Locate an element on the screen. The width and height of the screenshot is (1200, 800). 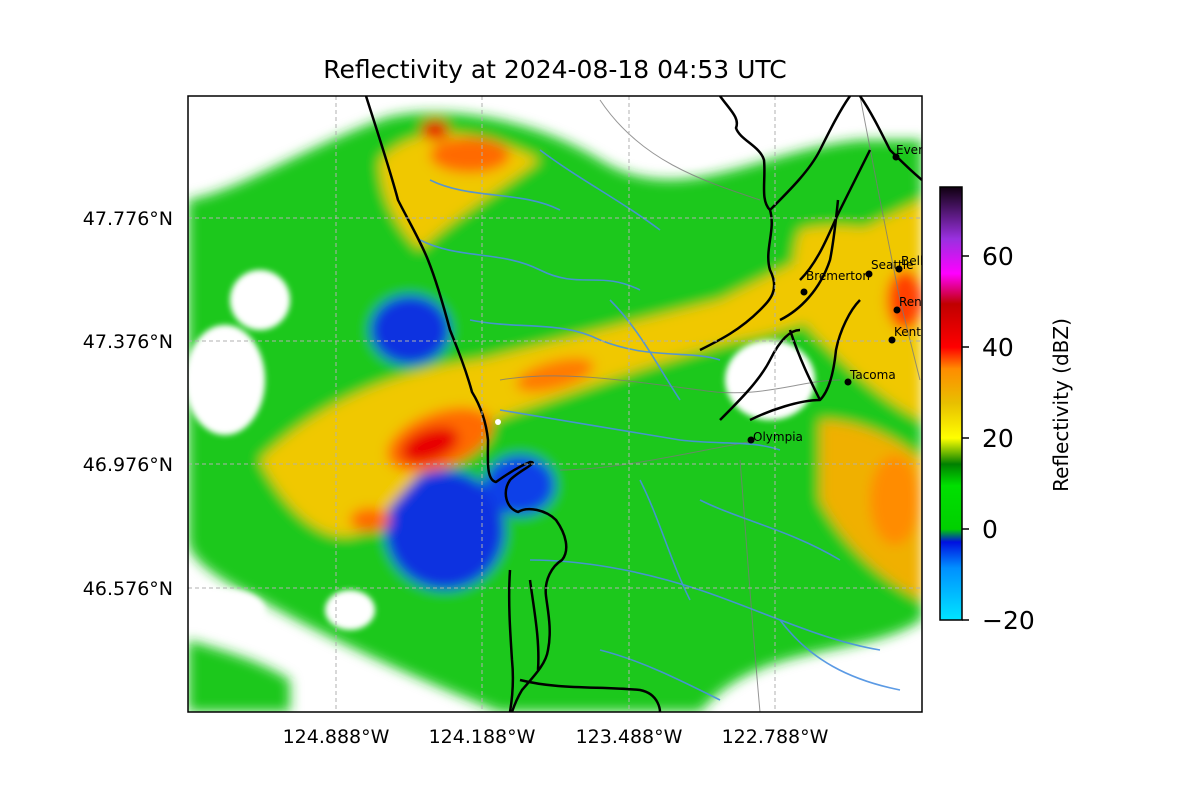
city-label-seattle: Seattle is located at coordinates (892, 265).